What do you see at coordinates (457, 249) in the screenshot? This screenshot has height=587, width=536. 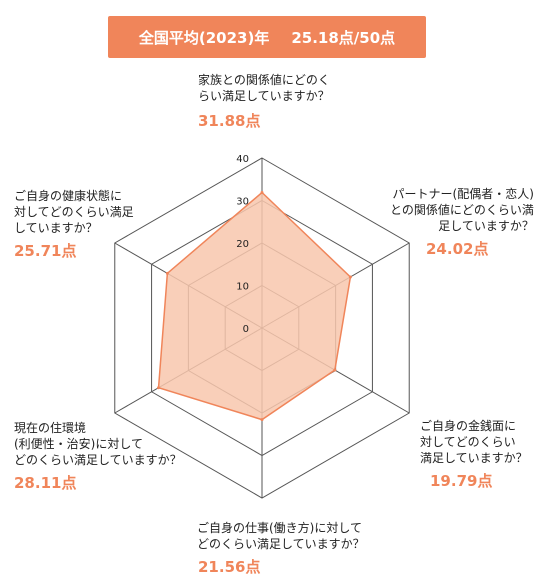 I see `value-label-partner: 24.02点` at bounding box center [457, 249].